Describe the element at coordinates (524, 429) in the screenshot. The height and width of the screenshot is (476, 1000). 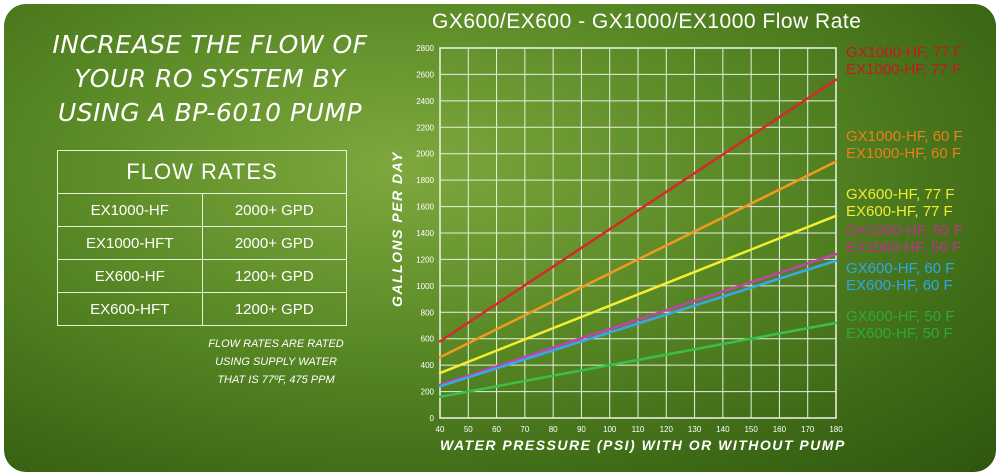
I see `x-tick-label: 70` at that location.